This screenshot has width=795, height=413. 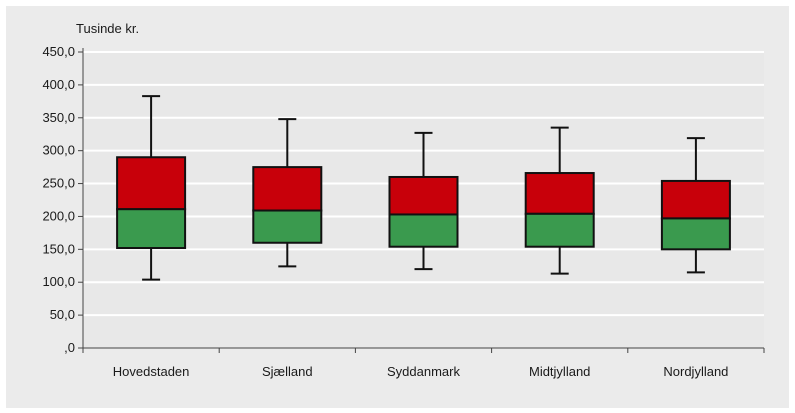 I want to click on y-tick-label-150: 150,0, so click(x=58, y=248).